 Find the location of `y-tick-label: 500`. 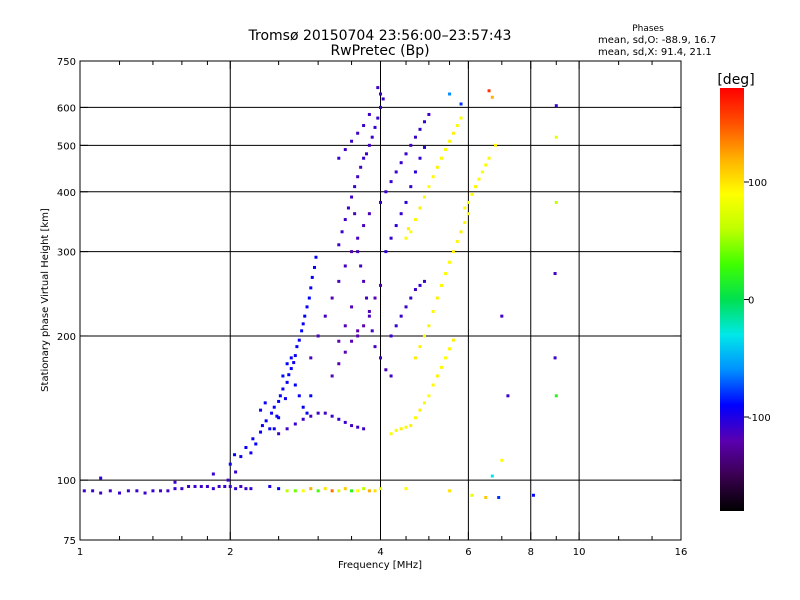

y-tick-label: 500 is located at coordinates (66, 146).